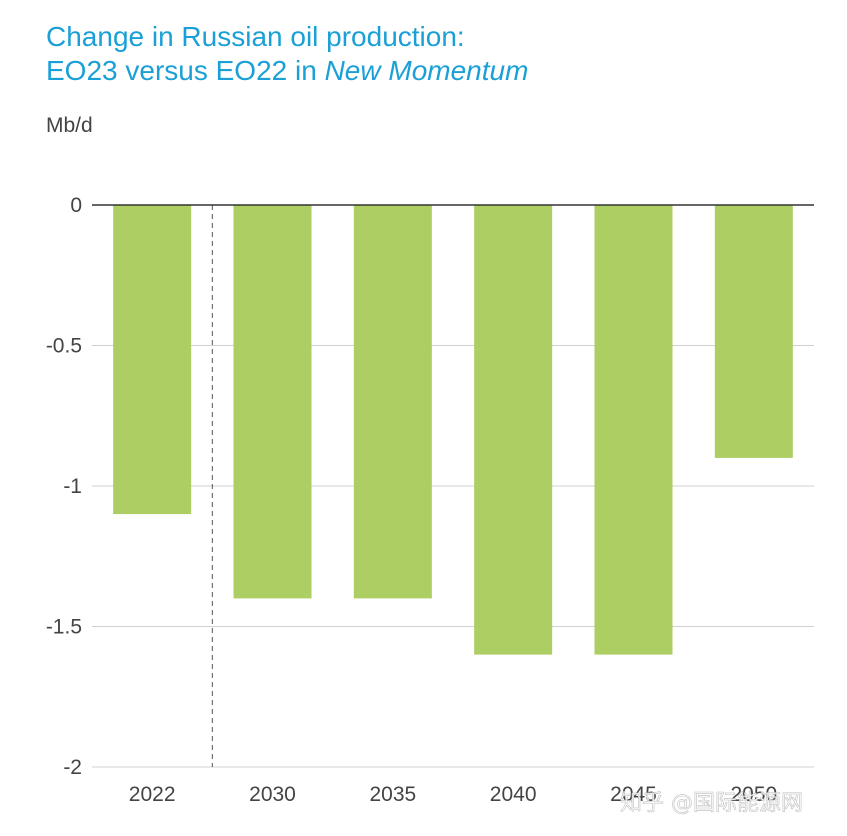 The width and height of the screenshot is (847, 836). What do you see at coordinates (152, 794) in the screenshot?
I see `x-tick-label: 2022` at bounding box center [152, 794].